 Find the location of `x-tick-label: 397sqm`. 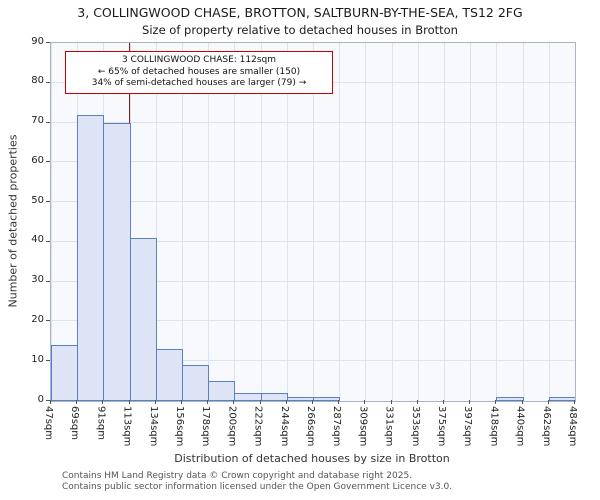

x-tick-label: 397sqm is located at coordinates (468, 426).